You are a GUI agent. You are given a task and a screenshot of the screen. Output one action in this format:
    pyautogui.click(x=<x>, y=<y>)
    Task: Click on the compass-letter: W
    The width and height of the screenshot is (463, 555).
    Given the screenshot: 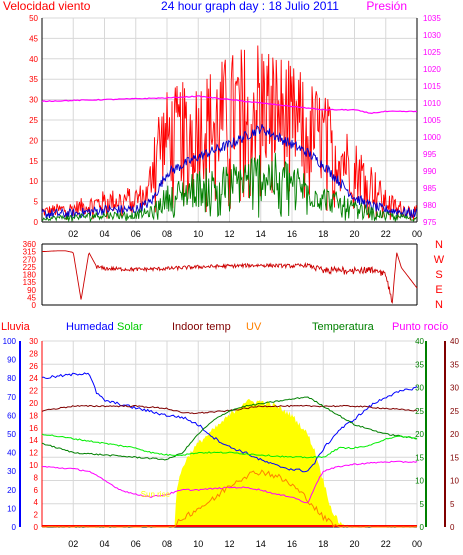 What is the action you would take?
    pyautogui.click(x=439, y=260)
    